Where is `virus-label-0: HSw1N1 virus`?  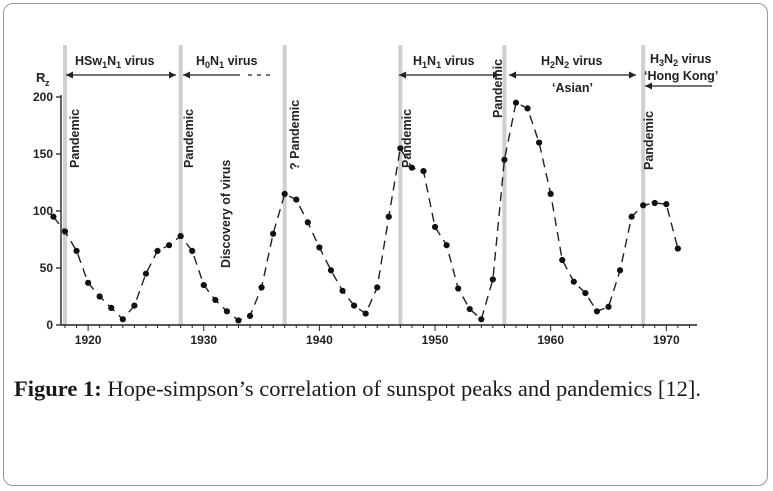
virus-label-0: HSw1N1 virus is located at coordinates (115, 62).